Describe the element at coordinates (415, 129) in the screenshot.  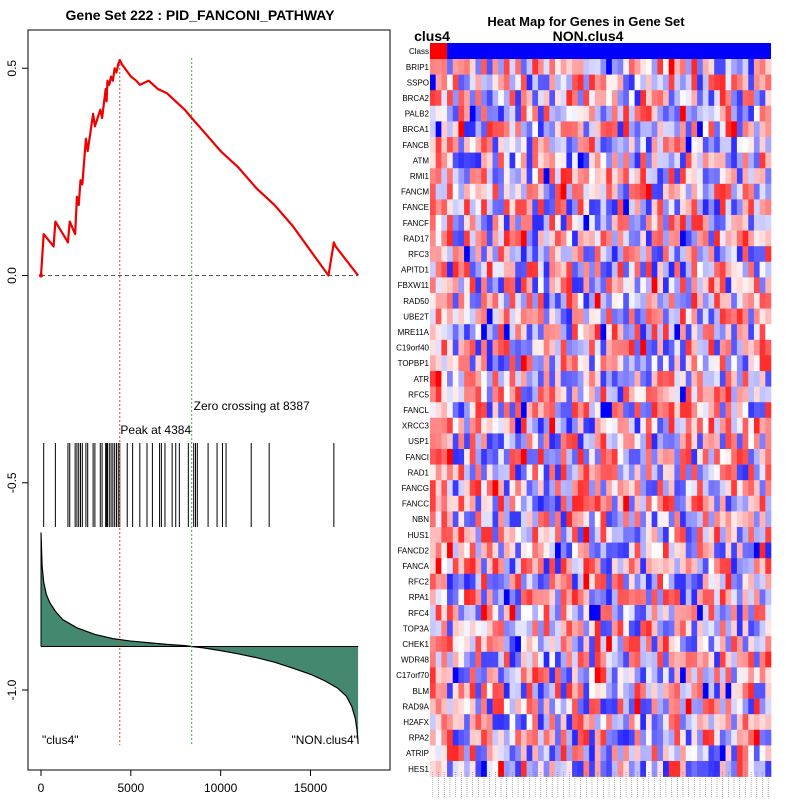
I see `gene-label: BRCA1` at that location.